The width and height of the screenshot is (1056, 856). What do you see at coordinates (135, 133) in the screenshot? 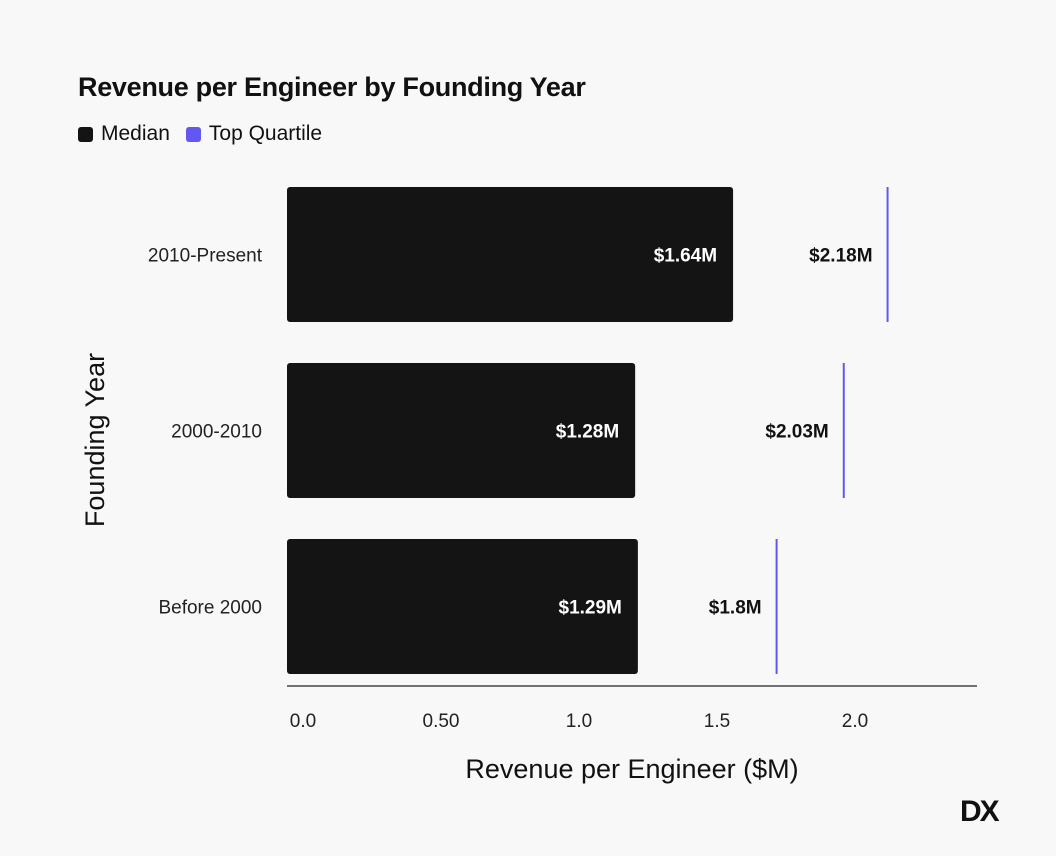
I see `legend-label-median: Median` at bounding box center [135, 133].